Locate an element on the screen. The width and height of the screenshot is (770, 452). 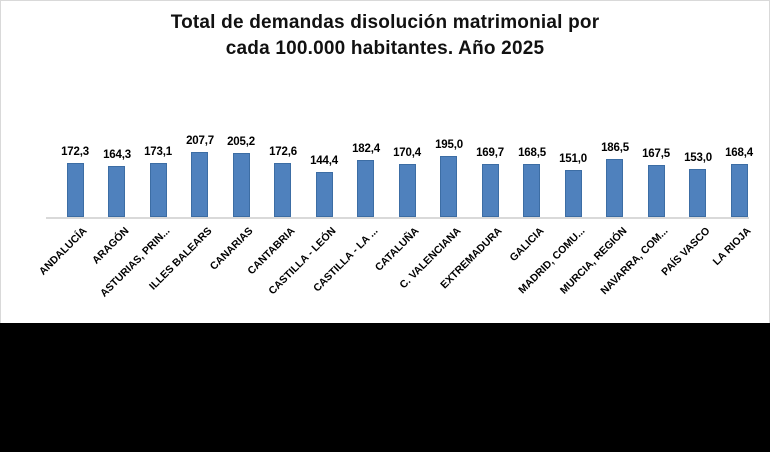
bar-value-label: 164,3 is located at coordinates (117, 155).